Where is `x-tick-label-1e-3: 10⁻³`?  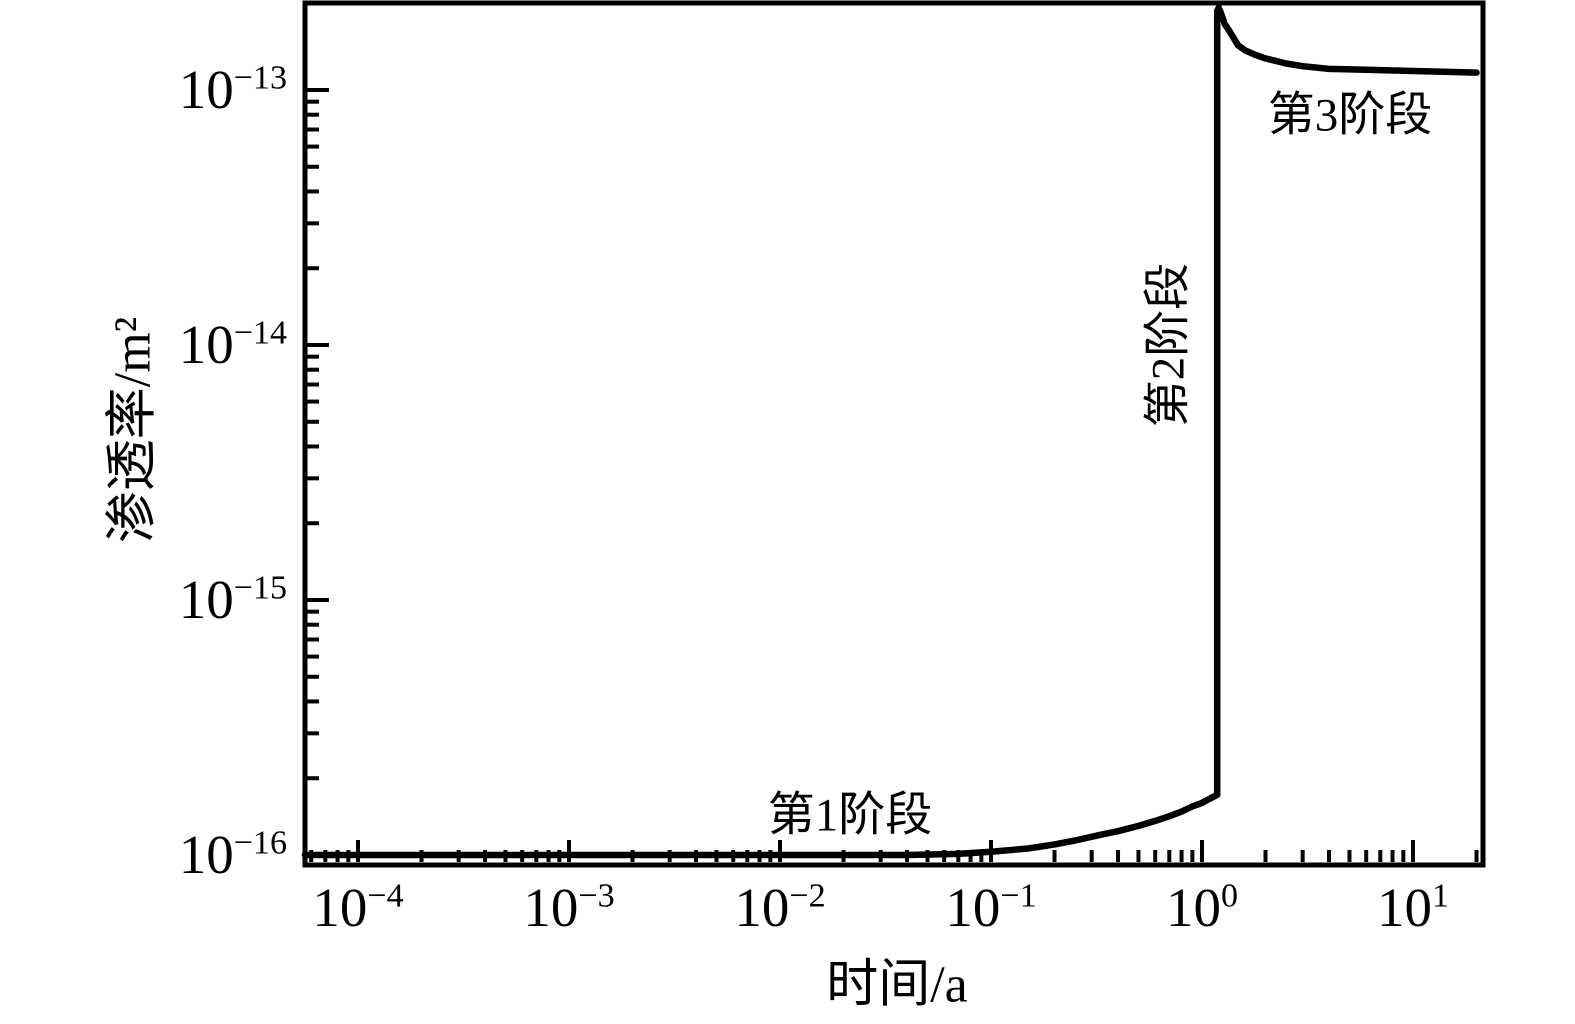
x-tick-label-1e-3: 10⁻³ is located at coordinates (569, 907).